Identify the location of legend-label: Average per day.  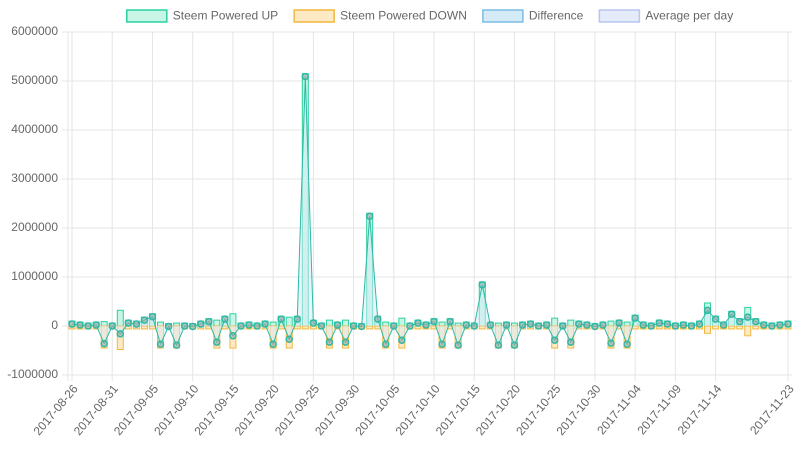
(689, 16).